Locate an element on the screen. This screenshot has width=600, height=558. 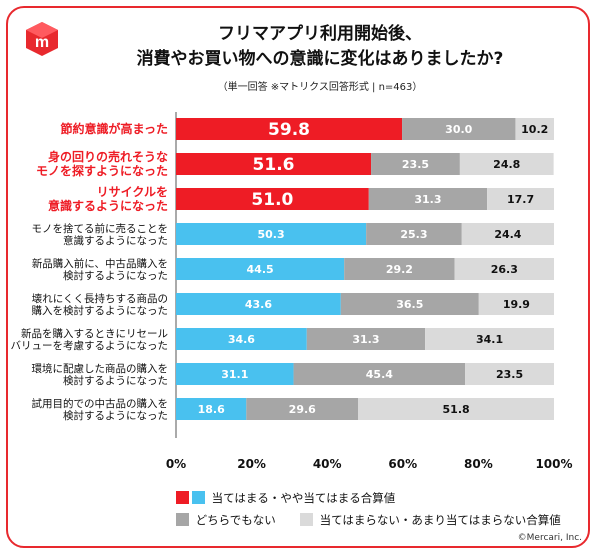
title-line-1: フリマアプリ利用開始後、 is located at coordinates (320, 34).